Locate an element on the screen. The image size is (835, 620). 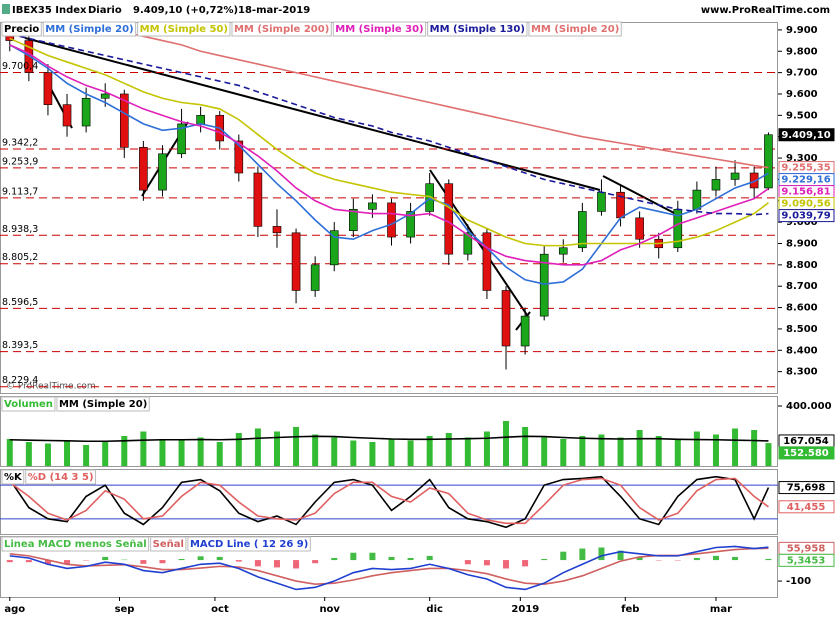
level-label: 8.805,2 is located at coordinates (20, 257).